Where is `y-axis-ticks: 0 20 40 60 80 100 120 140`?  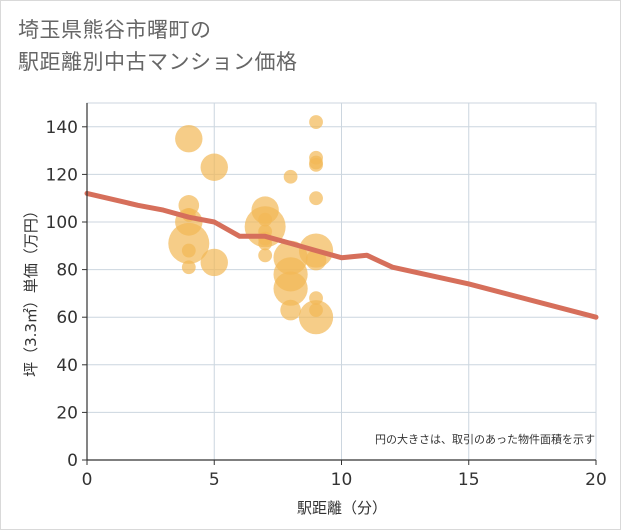 y-axis-ticks: 0 20 40 60 80 100 120 140 is located at coordinates (66, 294).